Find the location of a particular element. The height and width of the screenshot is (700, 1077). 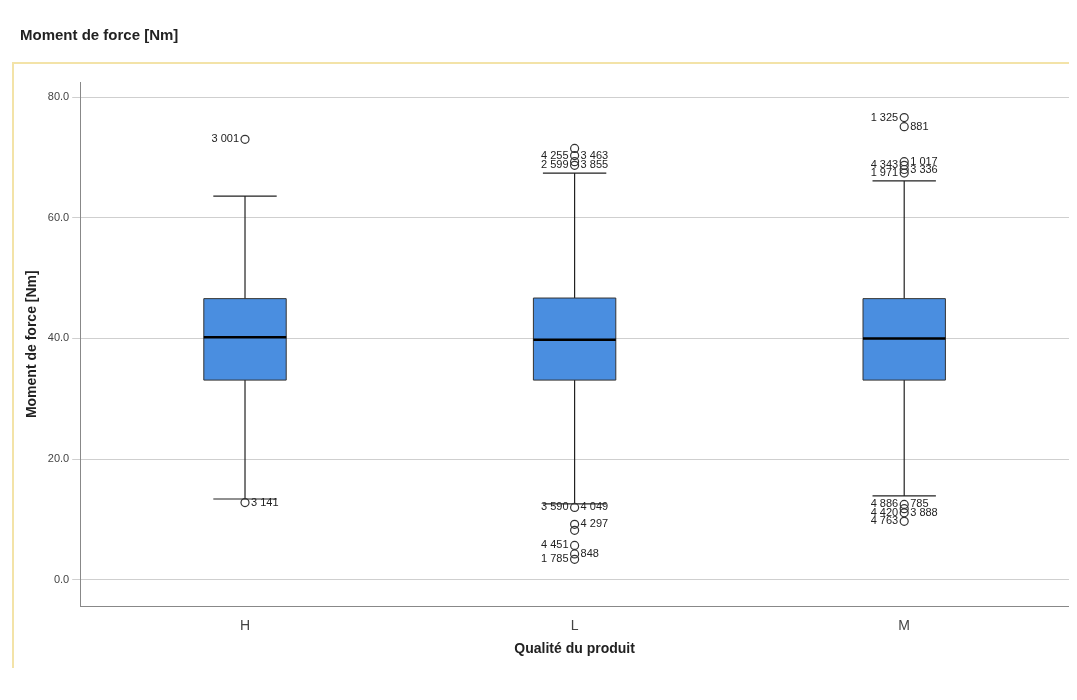

annotation: 785 is located at coordinates (919, 503).